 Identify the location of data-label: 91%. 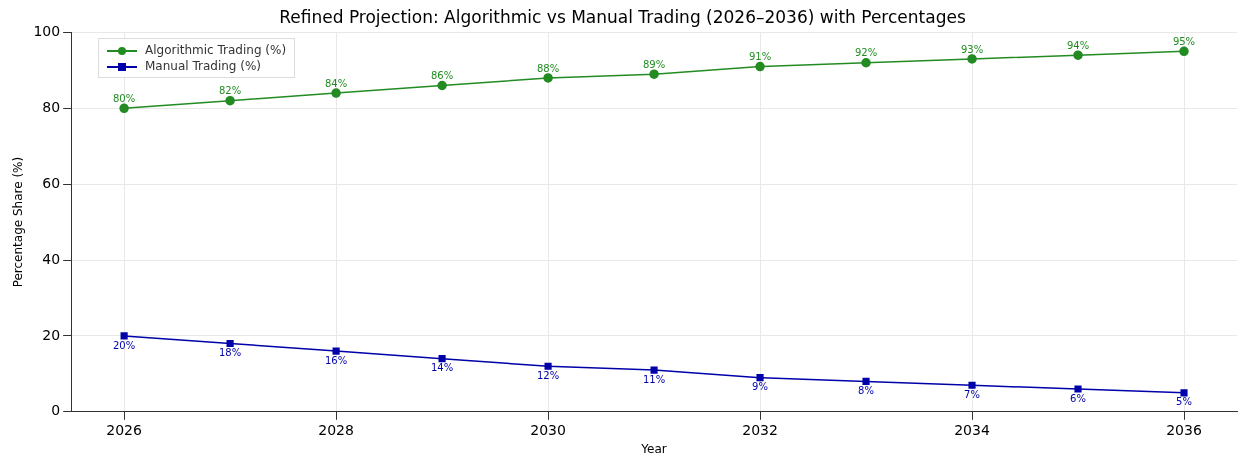
(760, 57).